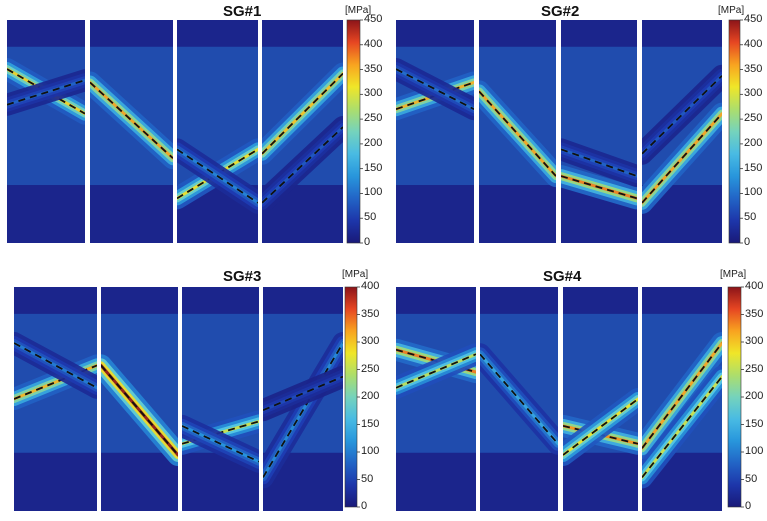 The image size is (767, 521). Describe the element at coordinates (242, 11) in the screenshot. I see `panel-title: SG#1` at that location.